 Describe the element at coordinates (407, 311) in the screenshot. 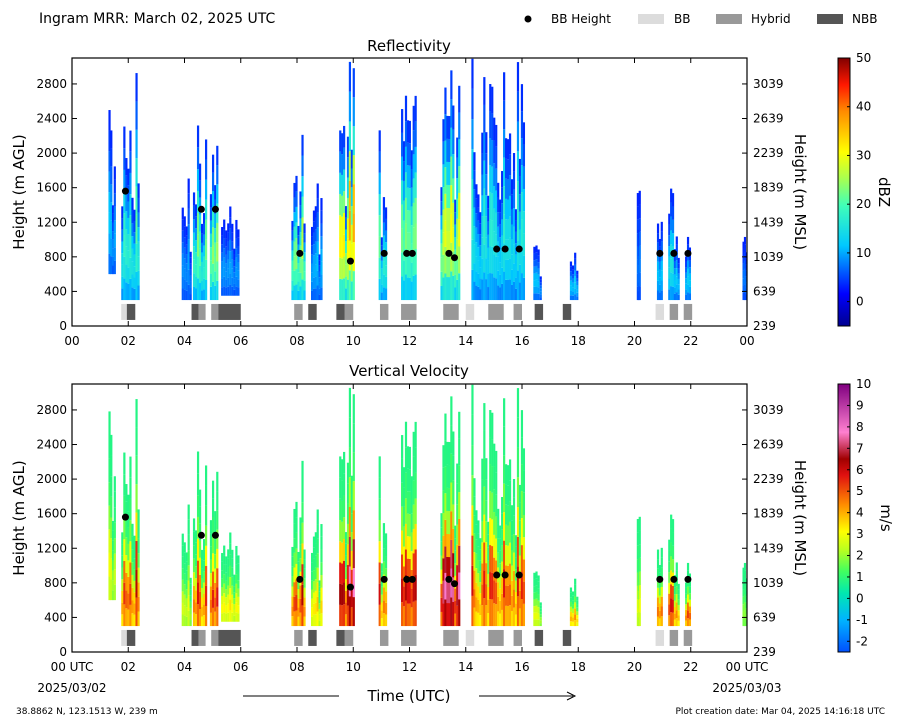

I see `reflectivity-bb-class-bars` at that location.